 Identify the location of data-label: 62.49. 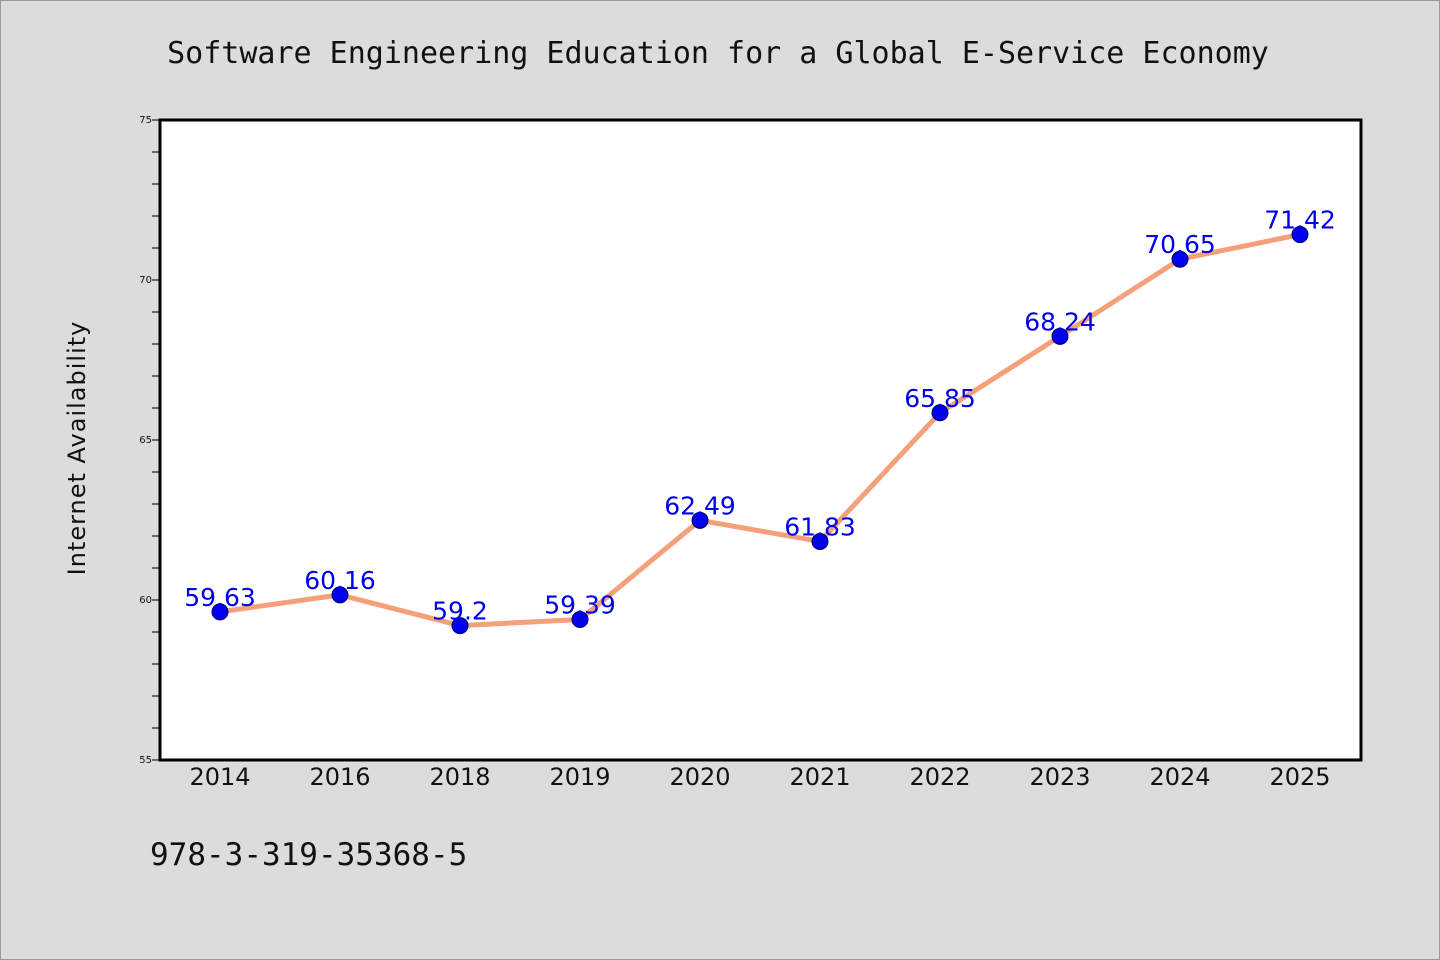
(700, 505).